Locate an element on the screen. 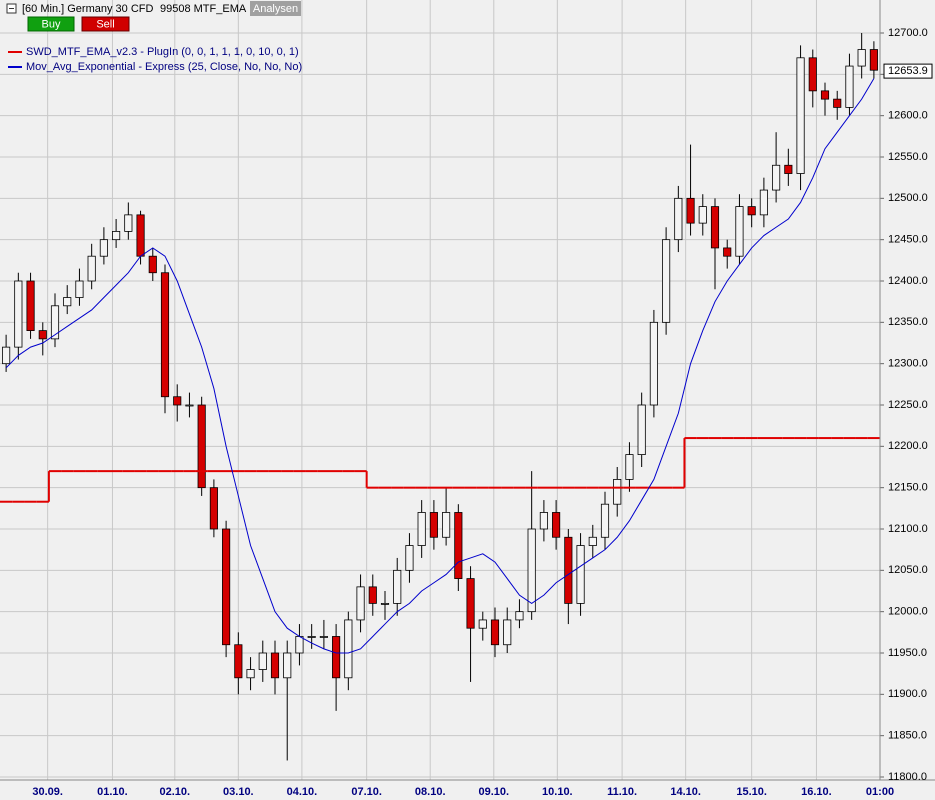  chart-title: [60 Min.] Germany 30 CFD is located at coordinates (87, 9).